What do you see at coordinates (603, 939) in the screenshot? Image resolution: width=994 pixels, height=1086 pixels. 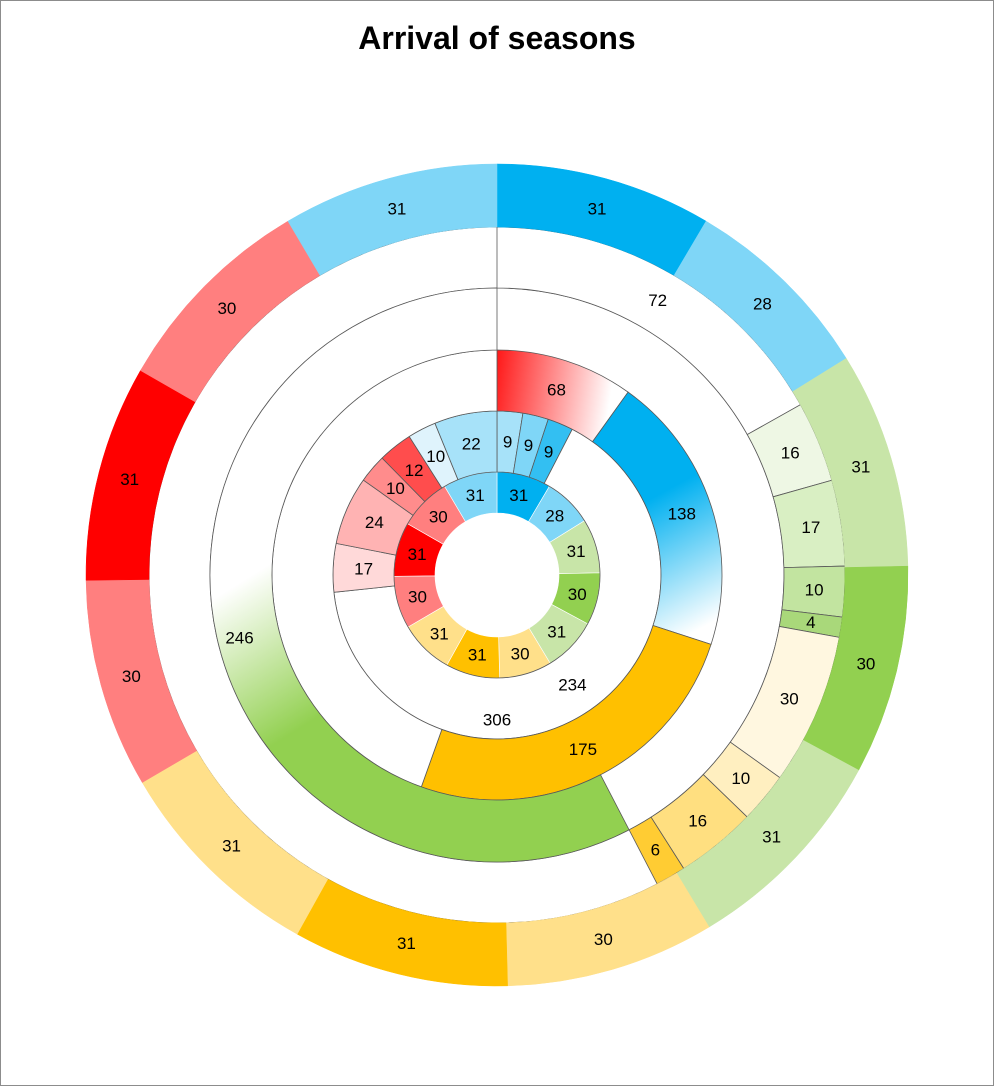 I see `data-label-months_outer-5: 30` at bounding box center [603, 939].